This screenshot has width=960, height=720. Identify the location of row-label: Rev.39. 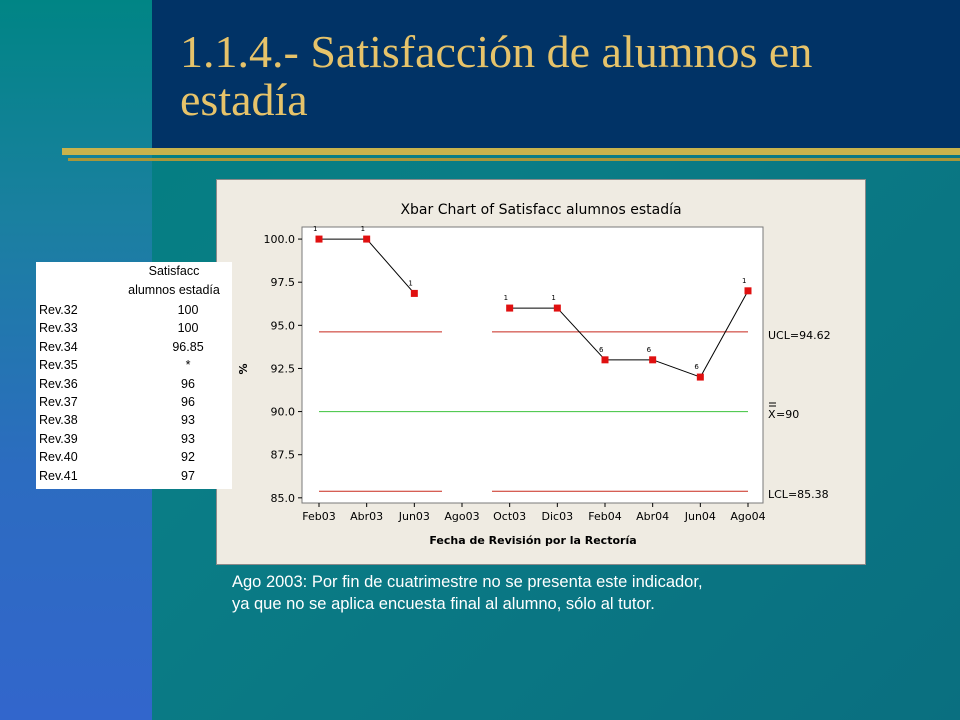
(58, 438).